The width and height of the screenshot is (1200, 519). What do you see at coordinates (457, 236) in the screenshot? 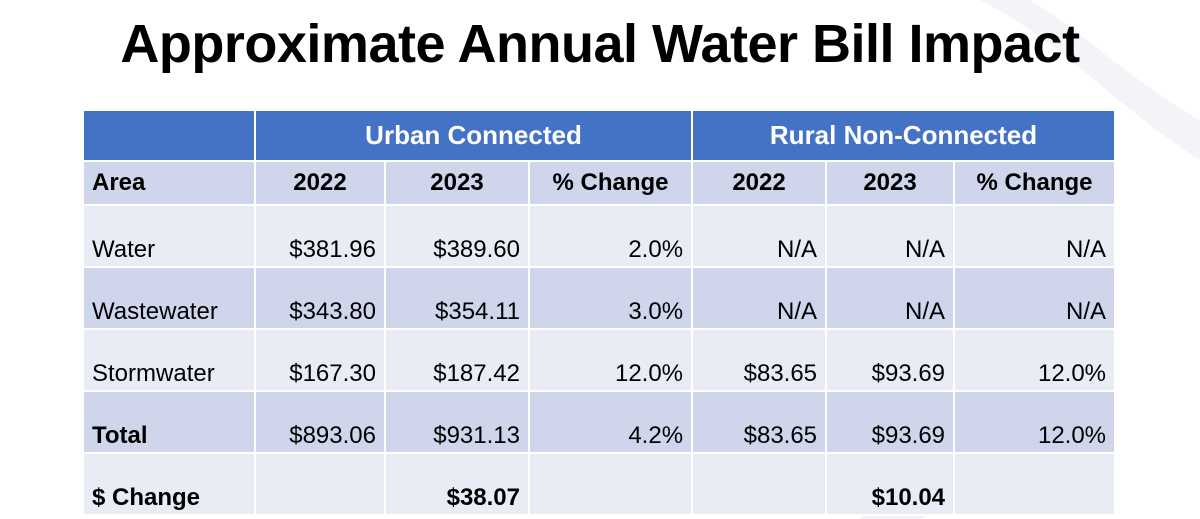
I see `table-cell: $389.60` at bounding box center [457, 236].